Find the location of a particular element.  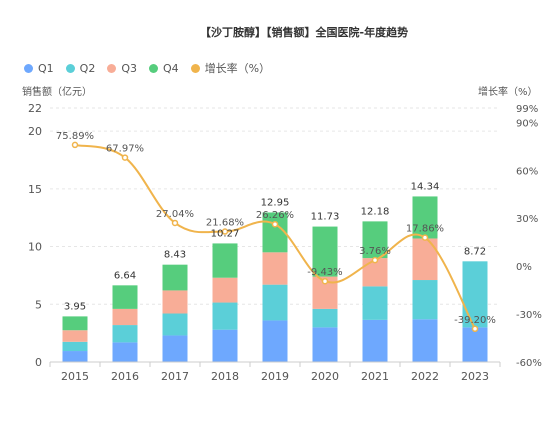

bar-total-label: 6.64 is located at coordinates (125, 275).